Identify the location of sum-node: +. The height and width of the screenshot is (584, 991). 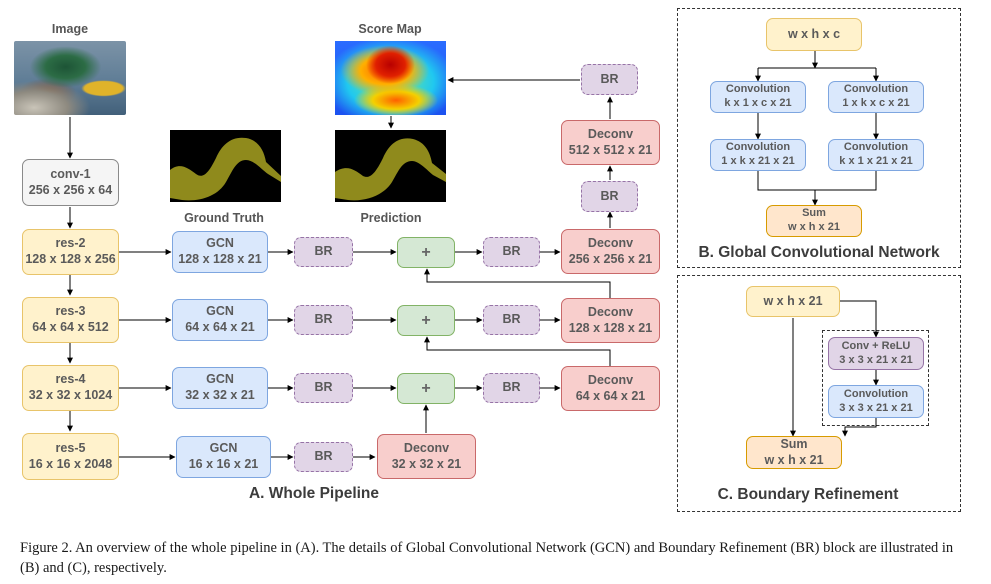
(426, 320).